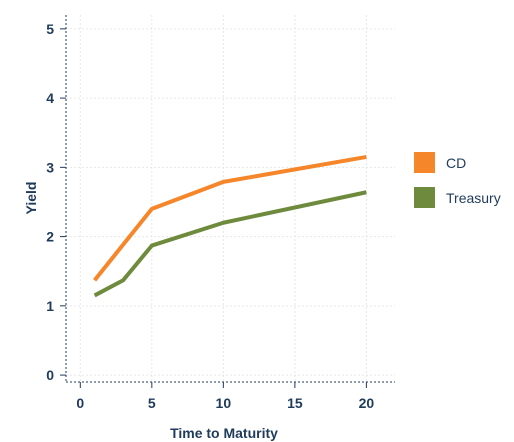  Describe the element at coordinates (367, 403) in the screenshot. I see `x-tick-label: 20` at that location.